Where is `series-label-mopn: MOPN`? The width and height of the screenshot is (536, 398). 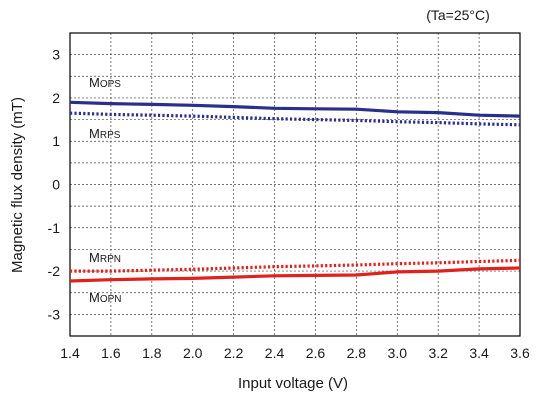
series-label-mopn: MOPN is located at coordinates (105, 297).